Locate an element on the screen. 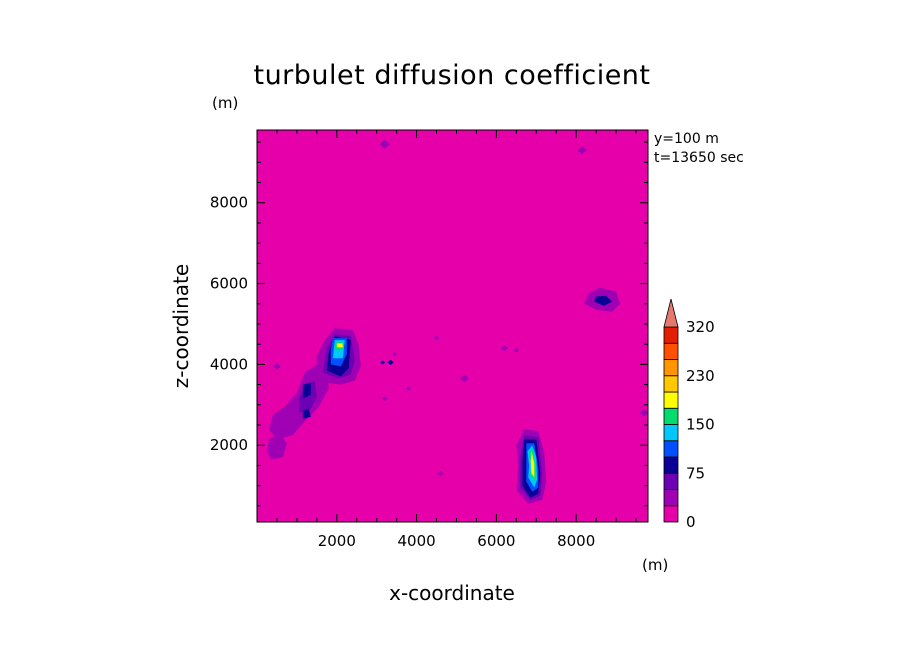 This screenshot has width=904, height=654. x-tick-label: 2000 is located at coordinates (337, 541).